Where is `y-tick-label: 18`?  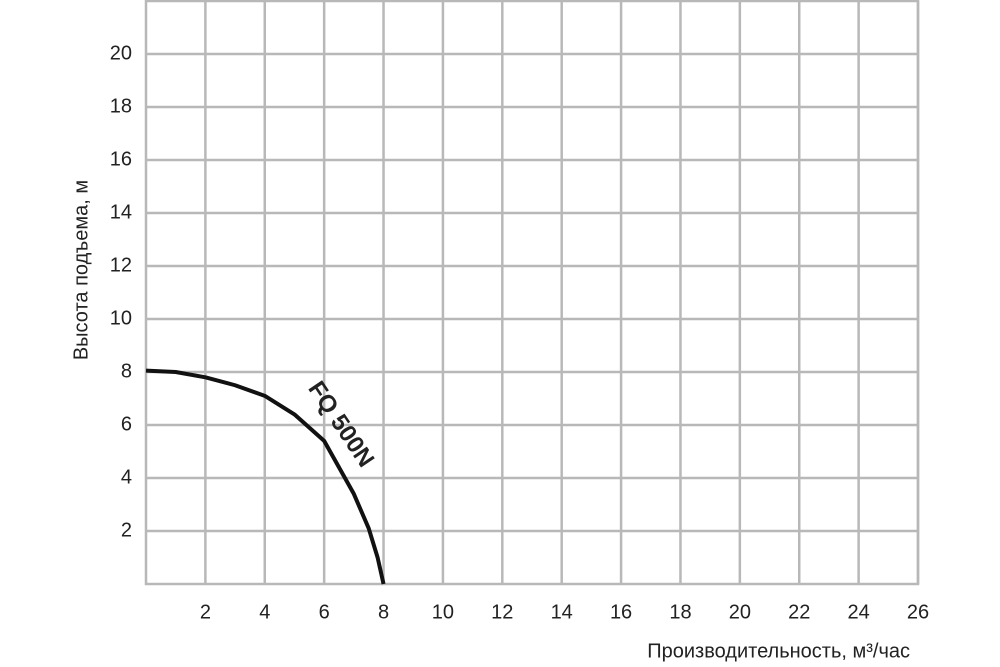
y-tick-label: 18 is located at coordinates (121, 106).